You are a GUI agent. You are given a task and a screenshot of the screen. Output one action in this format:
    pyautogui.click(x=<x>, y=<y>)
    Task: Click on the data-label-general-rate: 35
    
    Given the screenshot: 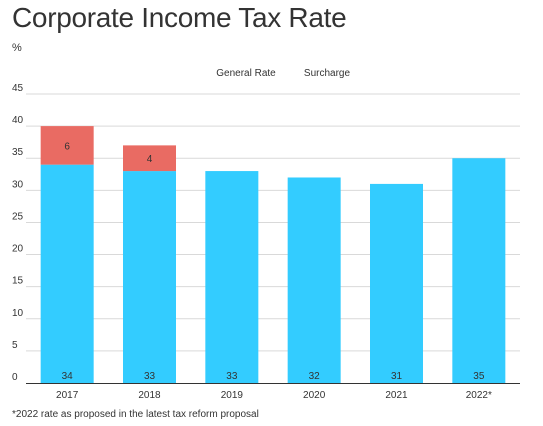 What is the action you would take?
    pyautogui.click(x=479, y=376)
    